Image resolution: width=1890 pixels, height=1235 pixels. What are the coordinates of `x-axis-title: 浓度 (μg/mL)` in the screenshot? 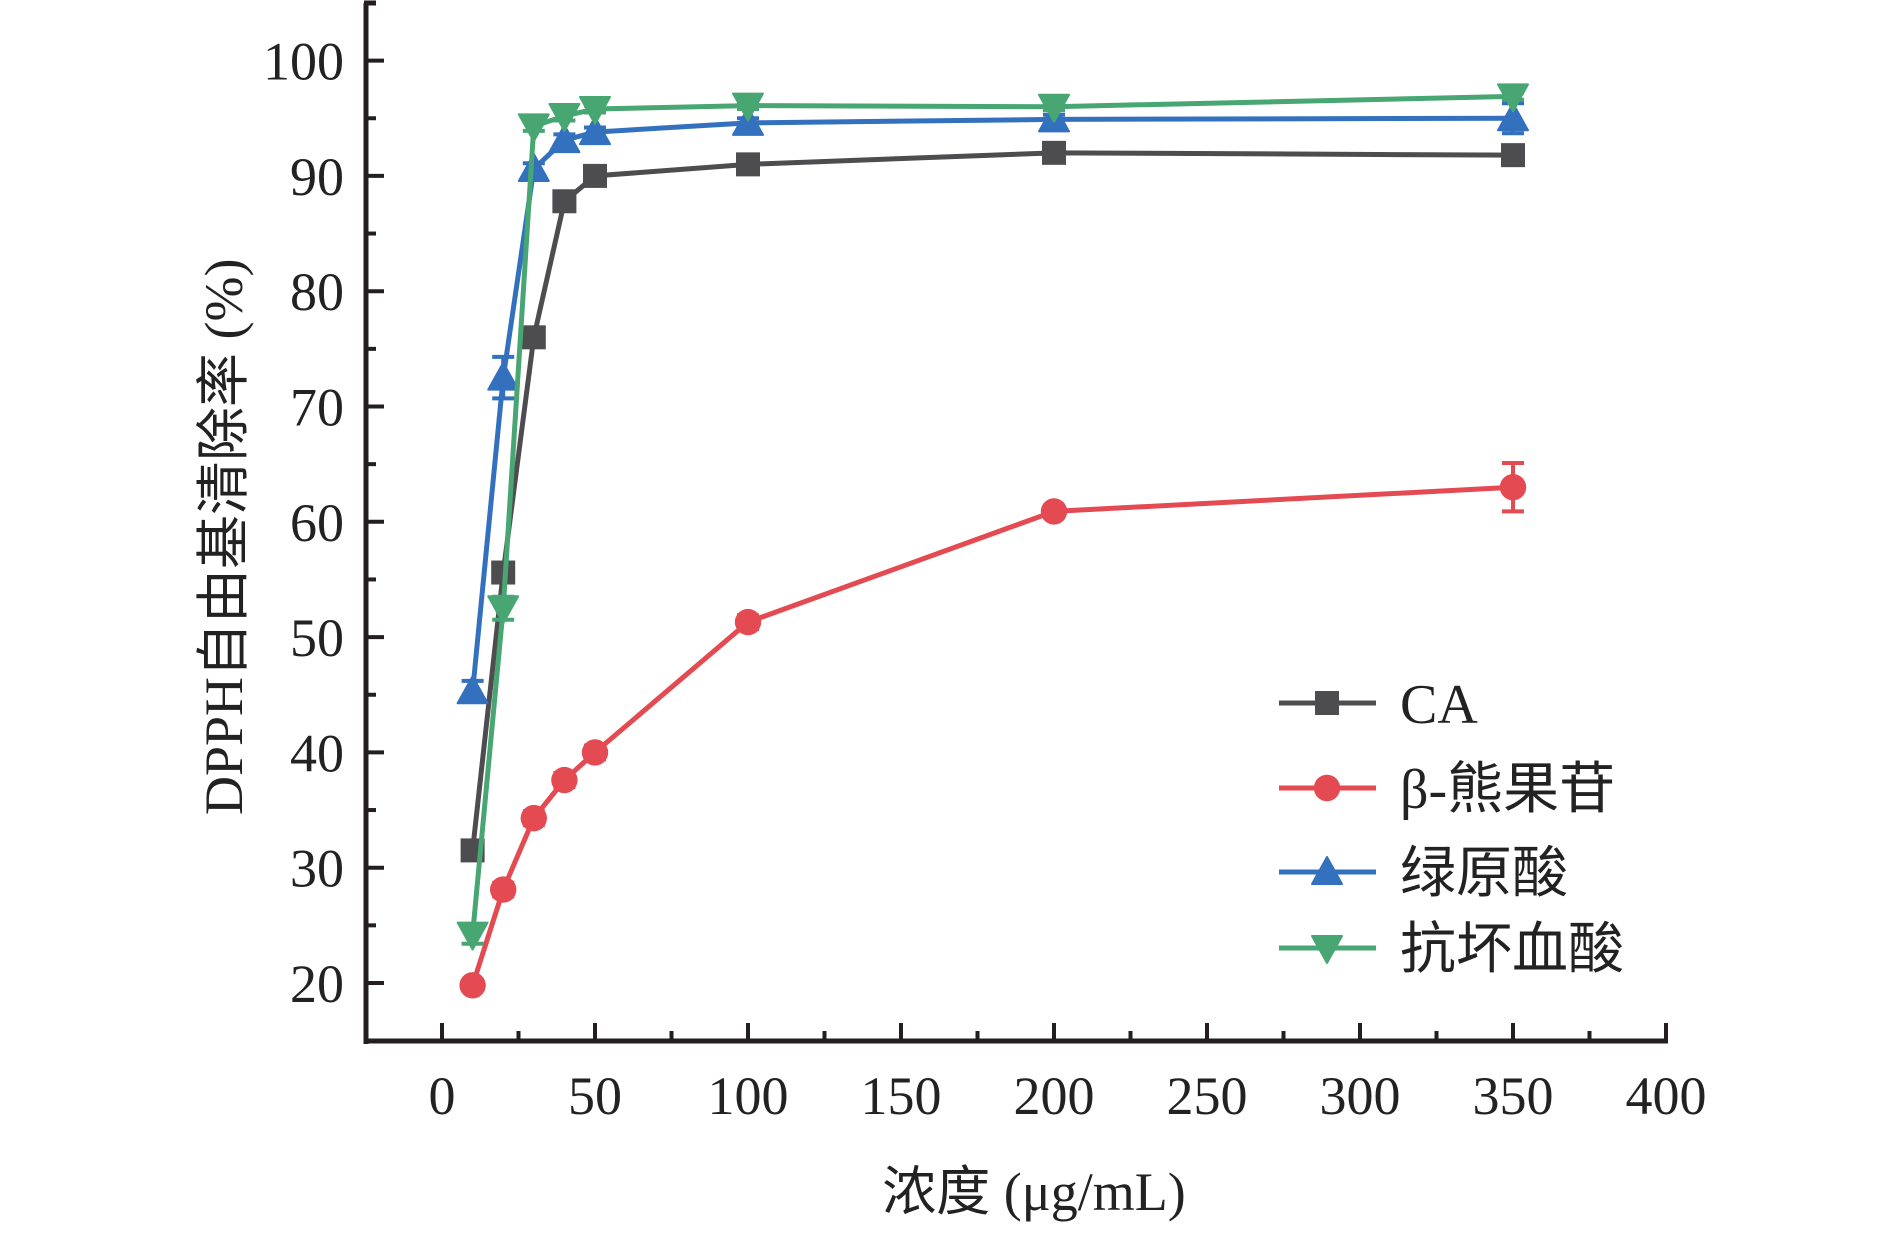 It's located at (1033, 1192).